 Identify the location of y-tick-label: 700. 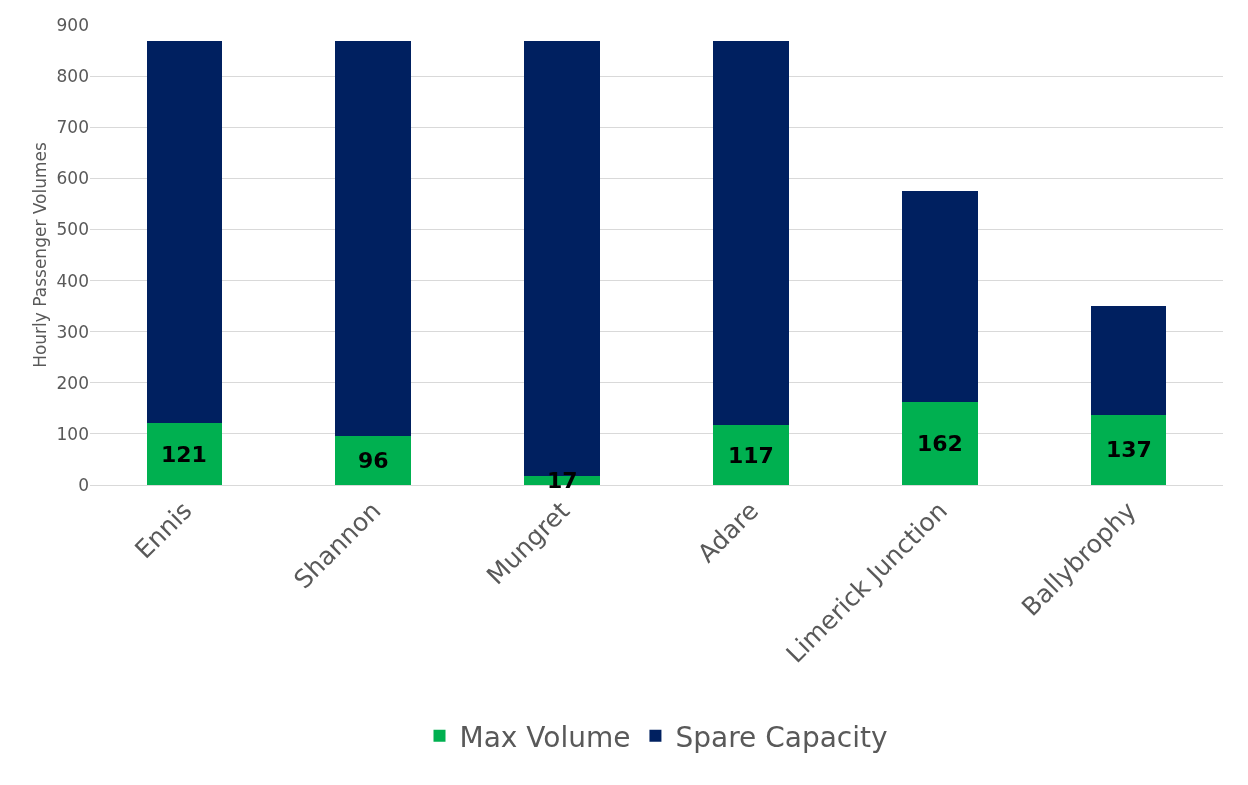
(72, 127).